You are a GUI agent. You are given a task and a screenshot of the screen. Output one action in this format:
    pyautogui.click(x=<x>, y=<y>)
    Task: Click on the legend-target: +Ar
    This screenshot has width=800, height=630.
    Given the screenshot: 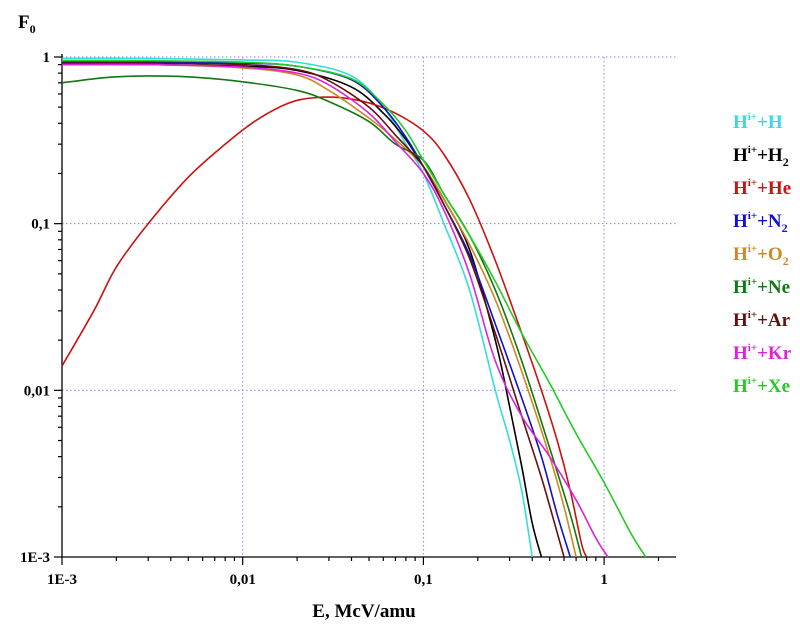 What is the action you would take?
    pyautogui.click(x=774, y=320)
    